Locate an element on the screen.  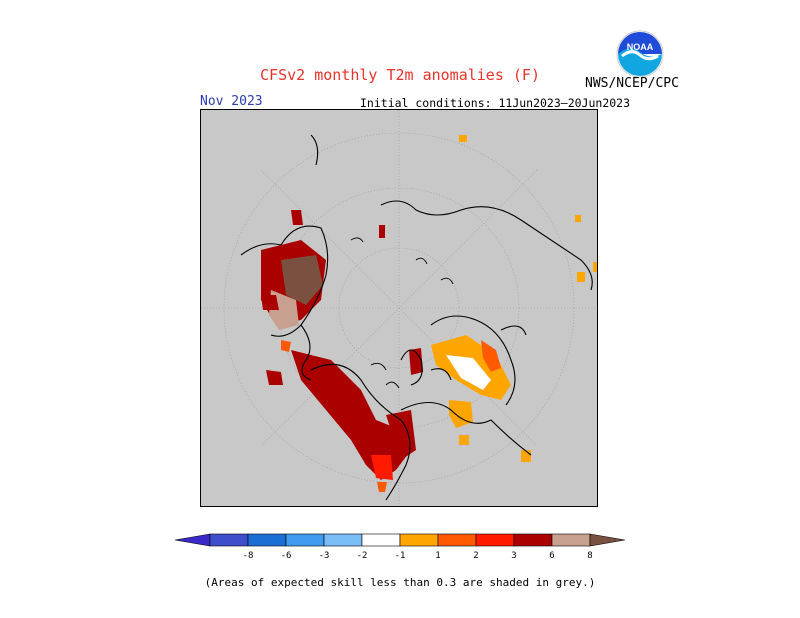
colorbar-label: -1 is located at coordinates (400, 556).